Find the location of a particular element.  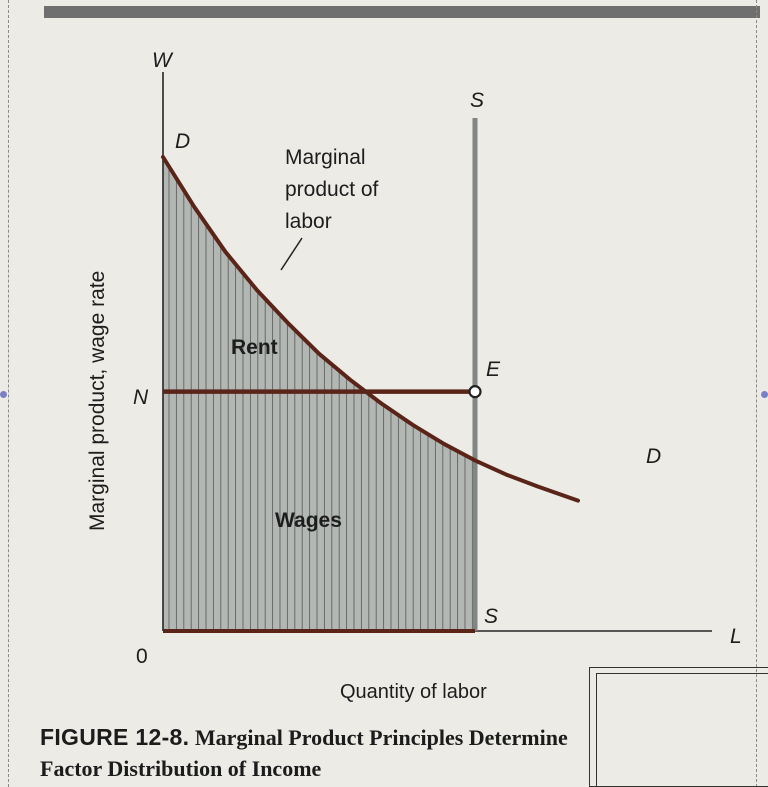

top-bar is located at coordinates (402, 12).